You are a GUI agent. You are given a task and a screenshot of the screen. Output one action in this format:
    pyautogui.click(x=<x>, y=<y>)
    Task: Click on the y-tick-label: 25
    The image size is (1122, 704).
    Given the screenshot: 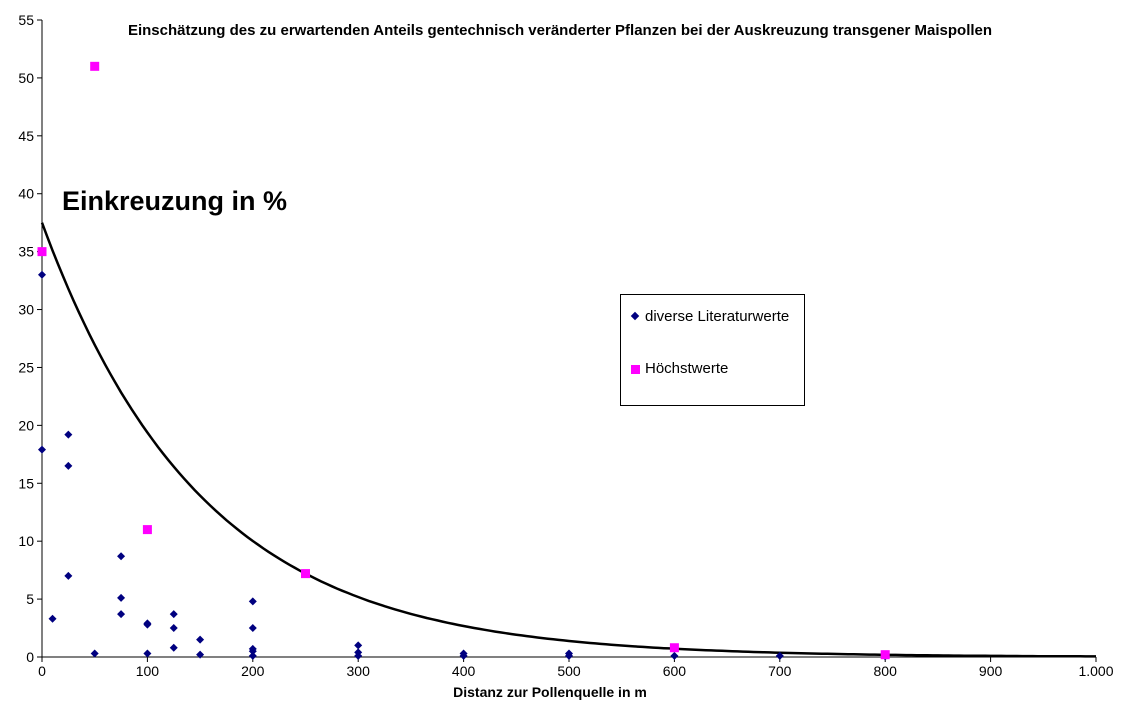 What is the action you would take?
    pyautogui.click(x=26, y=367)
    